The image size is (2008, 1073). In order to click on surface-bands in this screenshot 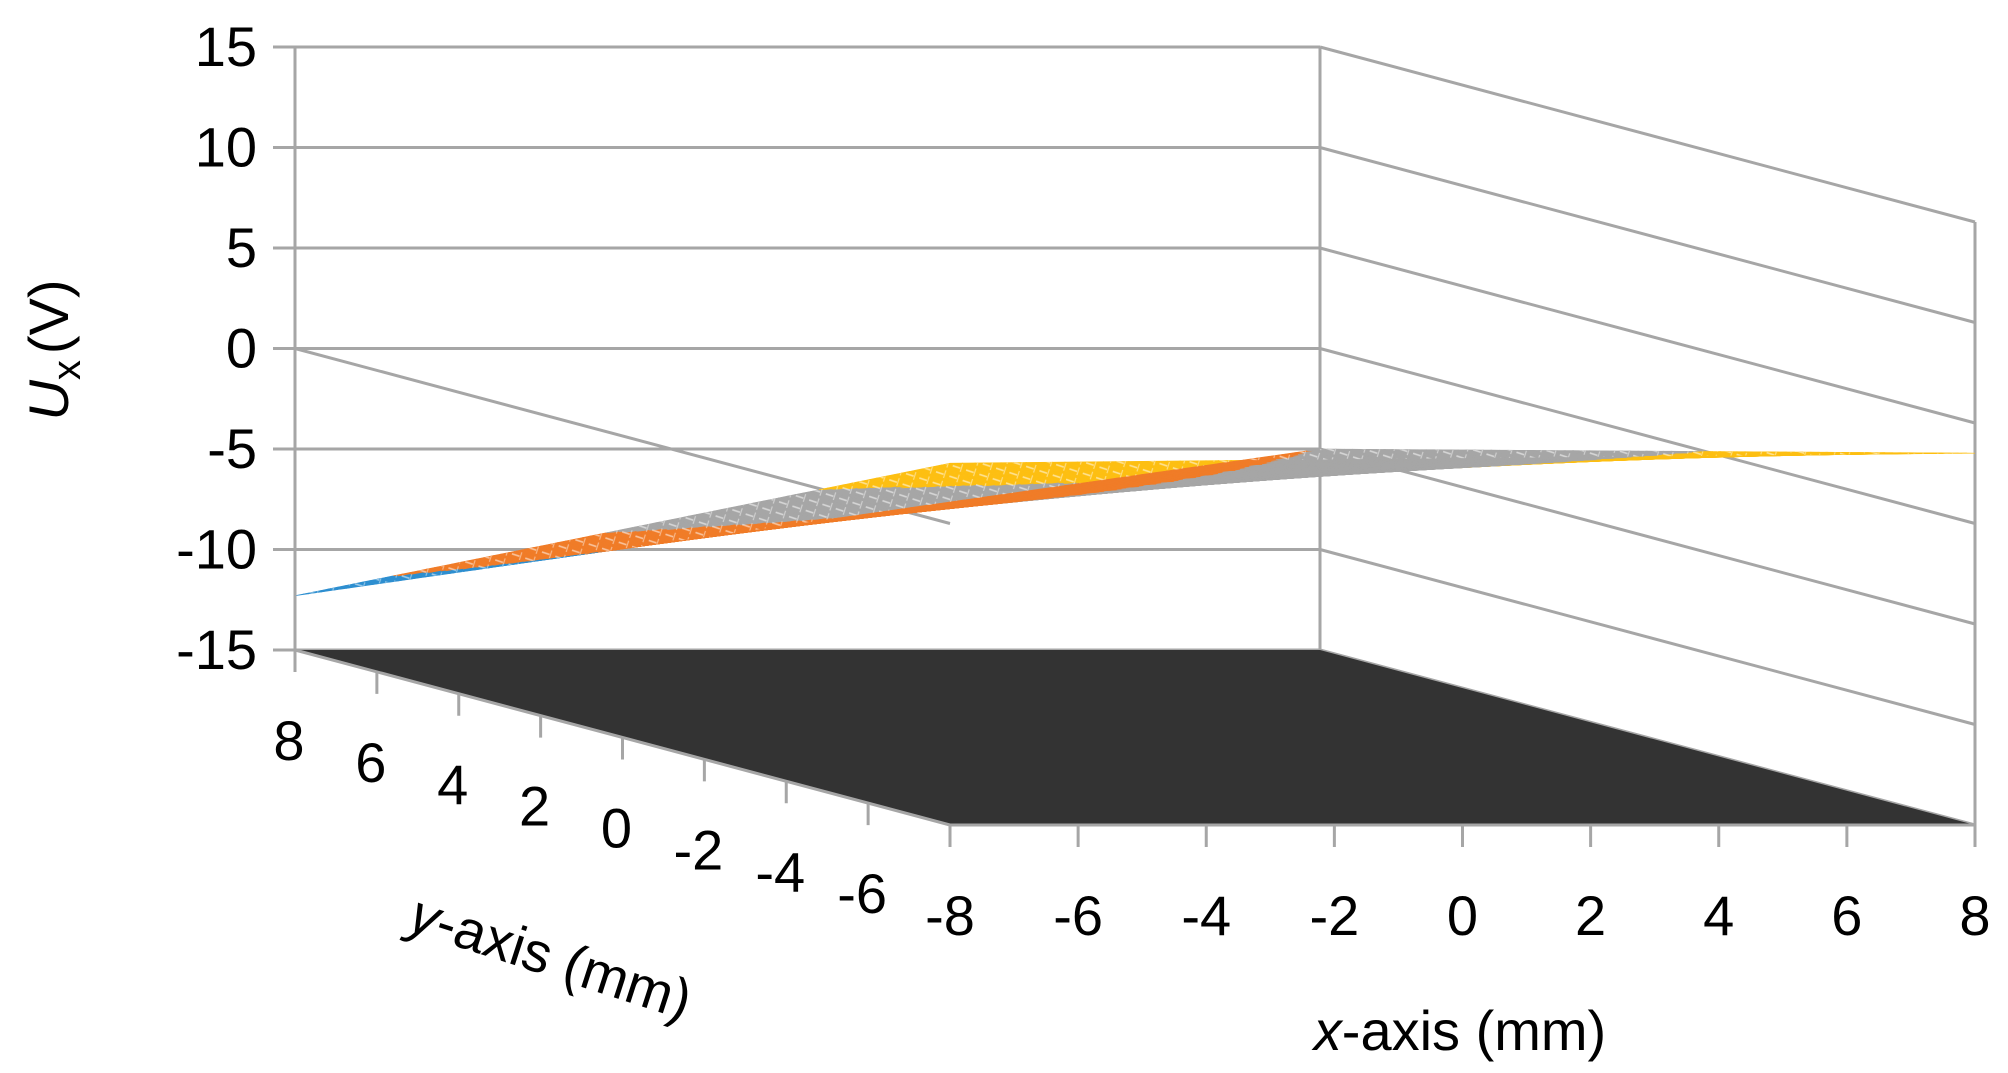, I will do `click(1135, 522)`.